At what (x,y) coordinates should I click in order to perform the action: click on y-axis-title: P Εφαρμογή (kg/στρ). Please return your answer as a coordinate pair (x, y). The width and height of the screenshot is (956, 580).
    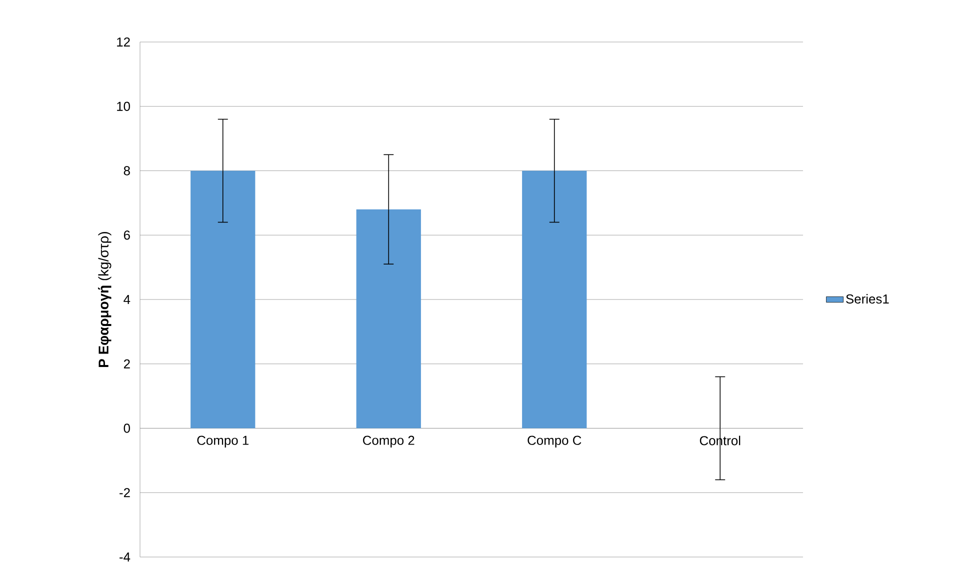
    Looking at the image, I should click on (105, 299).